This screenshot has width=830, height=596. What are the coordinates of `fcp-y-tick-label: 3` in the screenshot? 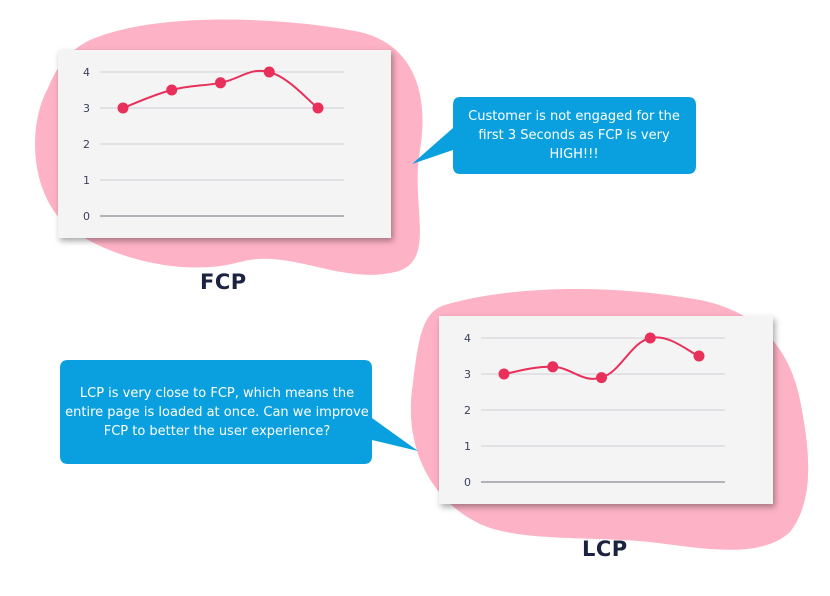 It's located at (86, 108).